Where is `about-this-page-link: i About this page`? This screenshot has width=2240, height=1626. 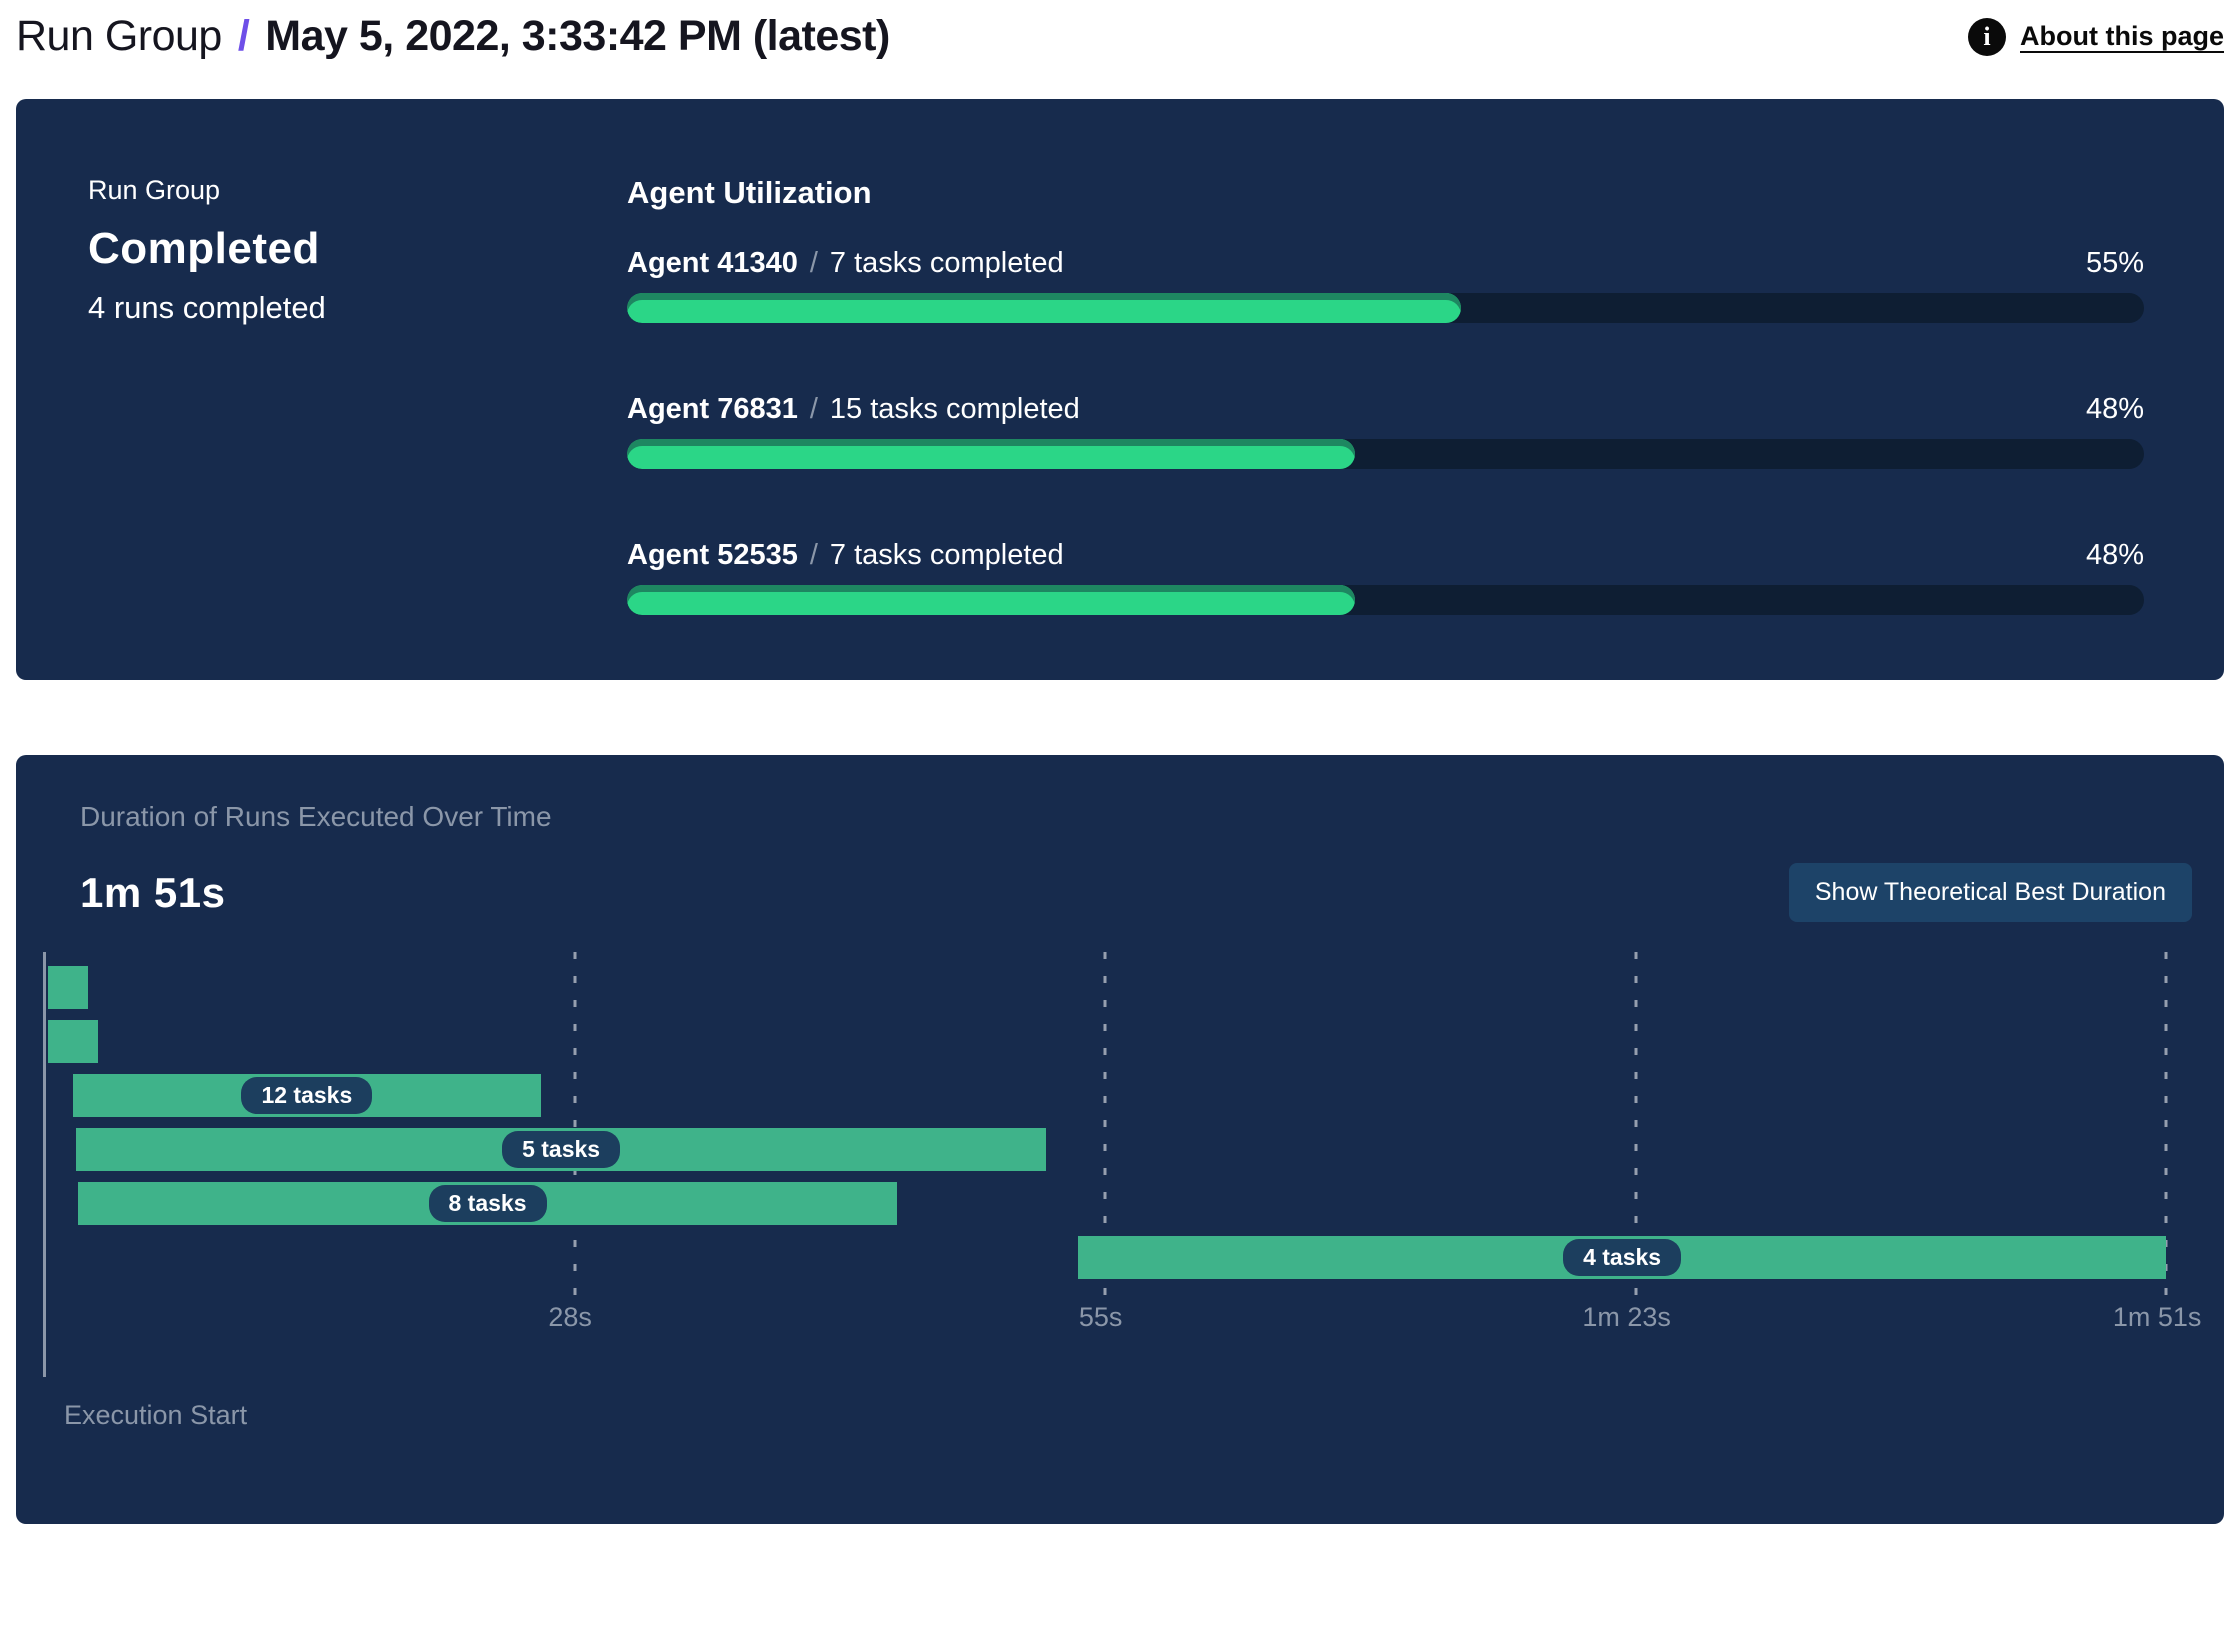 about-this-page-link: i About this page is located at coordinates (2096, 36).